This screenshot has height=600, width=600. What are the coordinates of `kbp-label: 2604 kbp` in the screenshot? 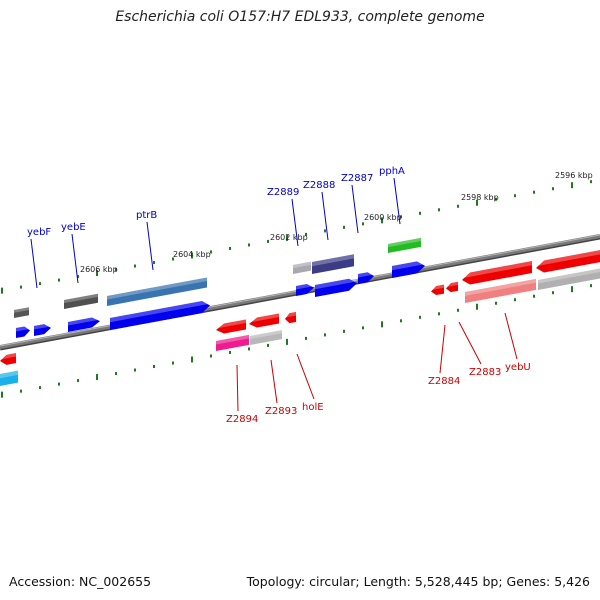 It's located at (192, 254).